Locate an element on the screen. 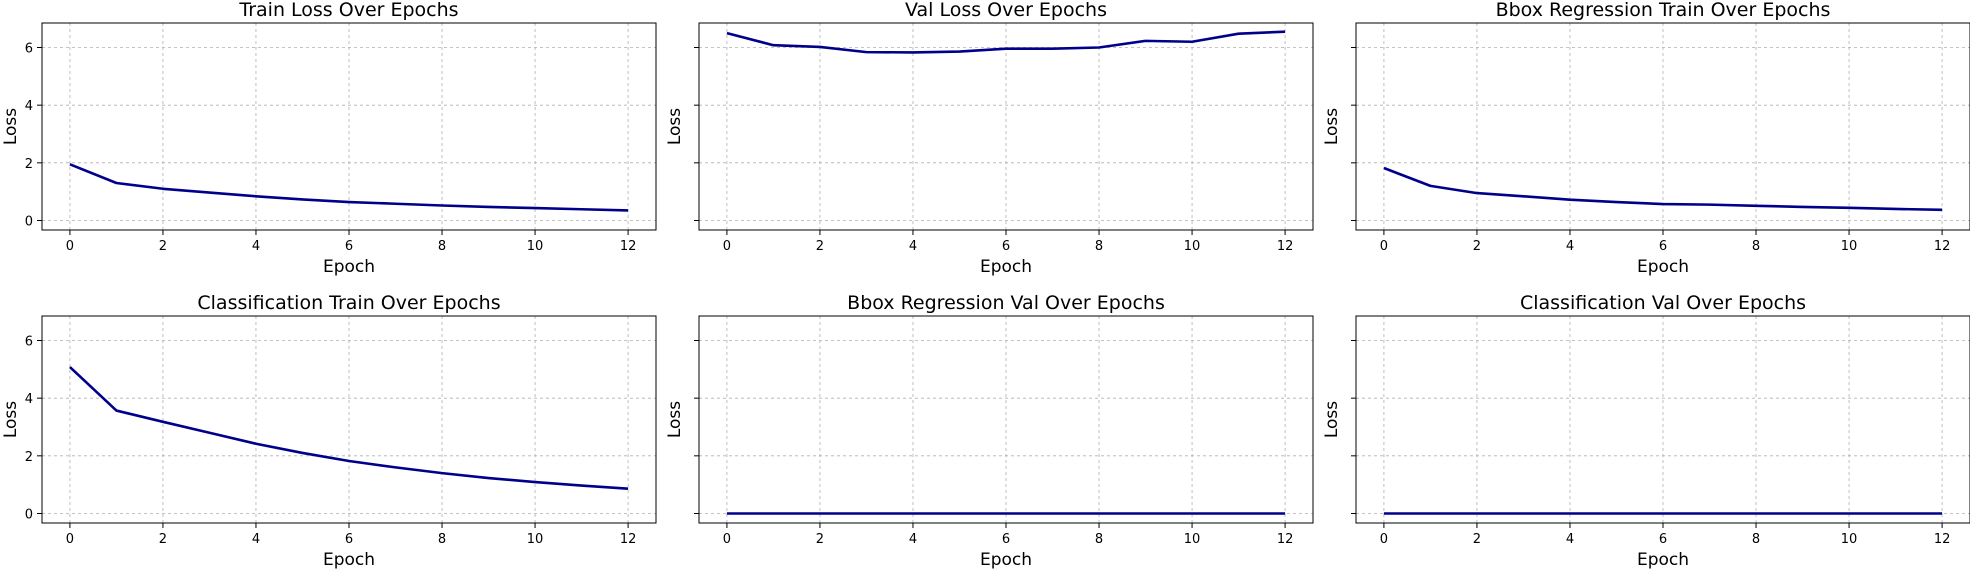  subplot-title: Classification Val Over Epochs is located at coordinates (1663, 303).